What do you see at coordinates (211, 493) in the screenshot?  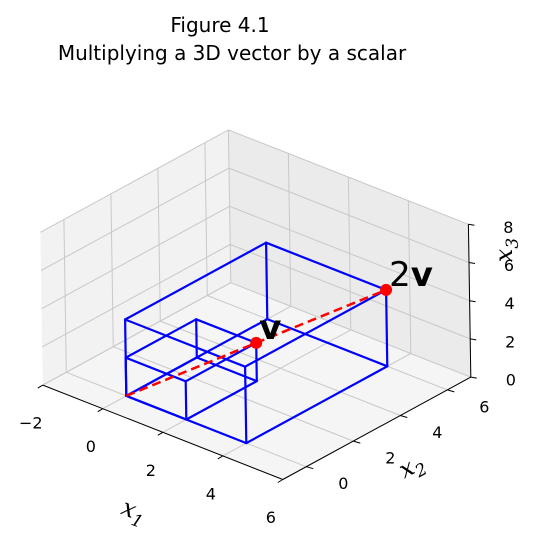 I see `x-tick-label-4: 4` at bounding box center [211, 493].